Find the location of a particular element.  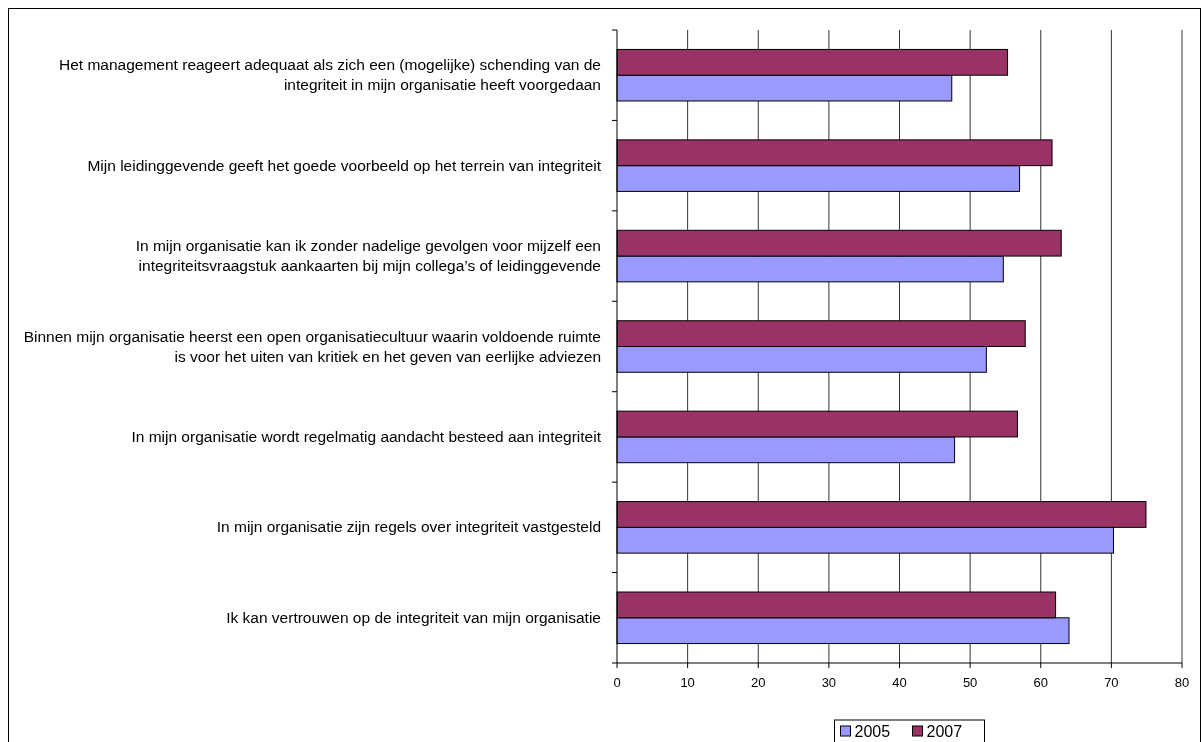

y-tick-label: In mijn organisatie kan ik zonder nadelige gevolgen voor mijzelf een integriteitsvraagstuk aankaarten bij mijn collega’s of leidinggevende is located at coordinates (368, 256).